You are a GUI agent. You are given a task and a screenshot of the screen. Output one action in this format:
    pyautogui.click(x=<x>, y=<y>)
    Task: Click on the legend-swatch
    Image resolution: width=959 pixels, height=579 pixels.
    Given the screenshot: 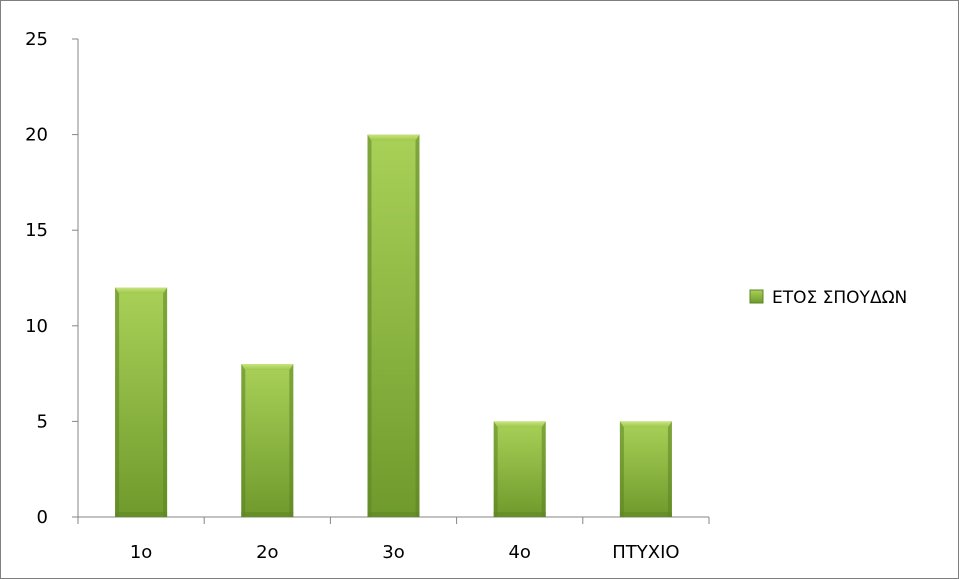 What is the action you would take?
    pyautogui.click(x=756, y=296)
    